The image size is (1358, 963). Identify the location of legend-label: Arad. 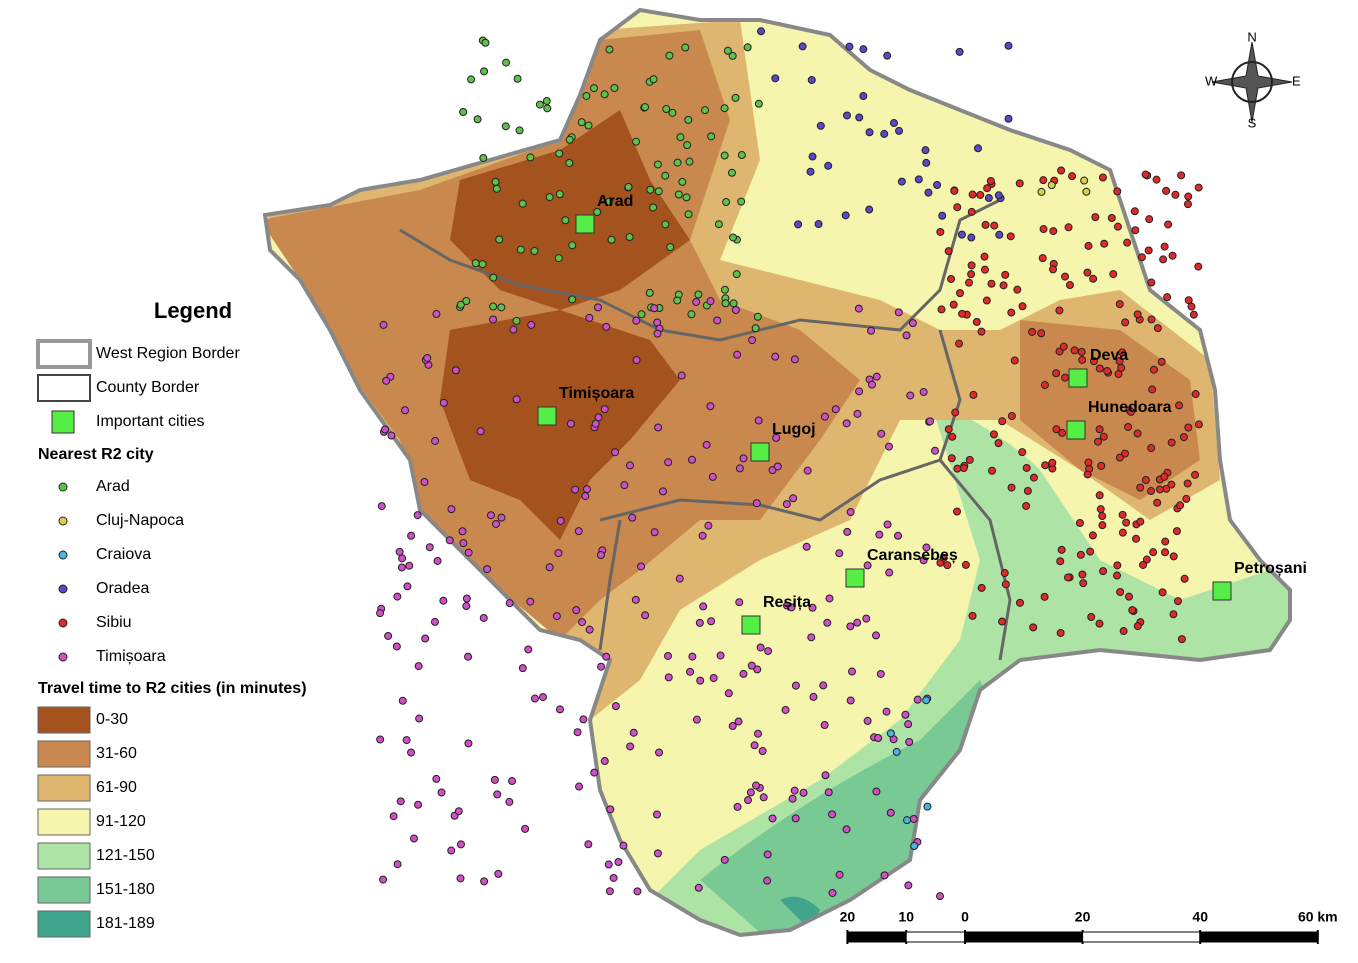
(113, 486).